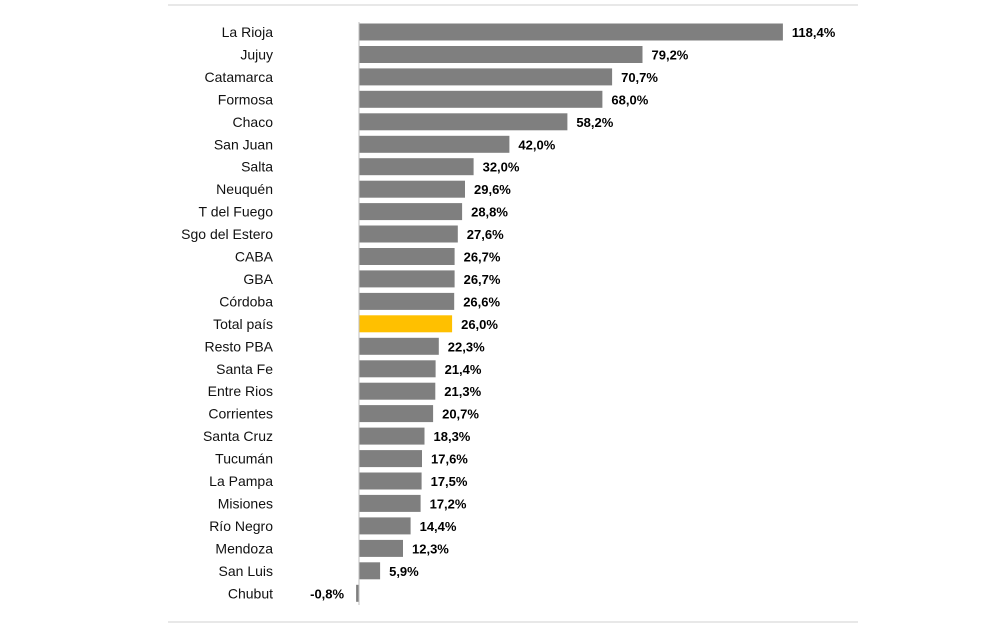  Describe the element at coordinates (463, 369) in the screenshot. I see `value-label: 21,4%` at that location.